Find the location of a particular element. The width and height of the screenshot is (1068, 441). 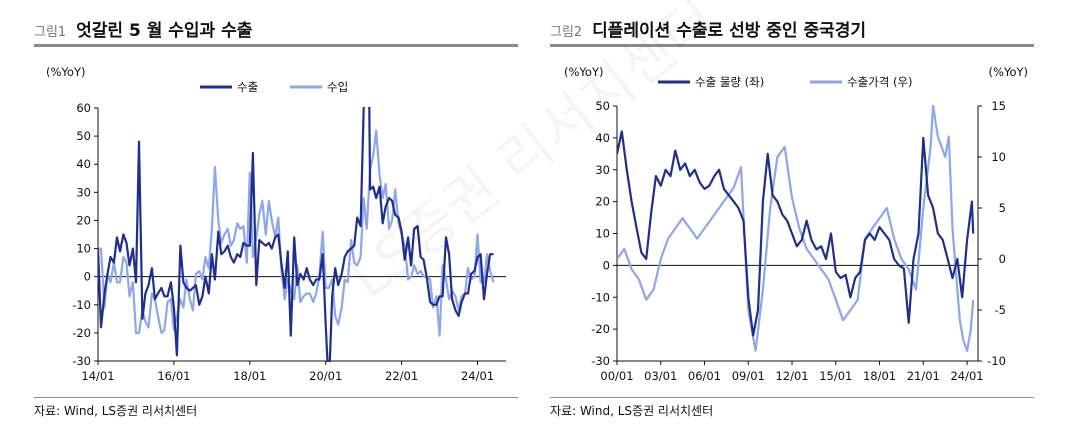

c0-y-tick-label: 60 is located at coordinates (83, 108).